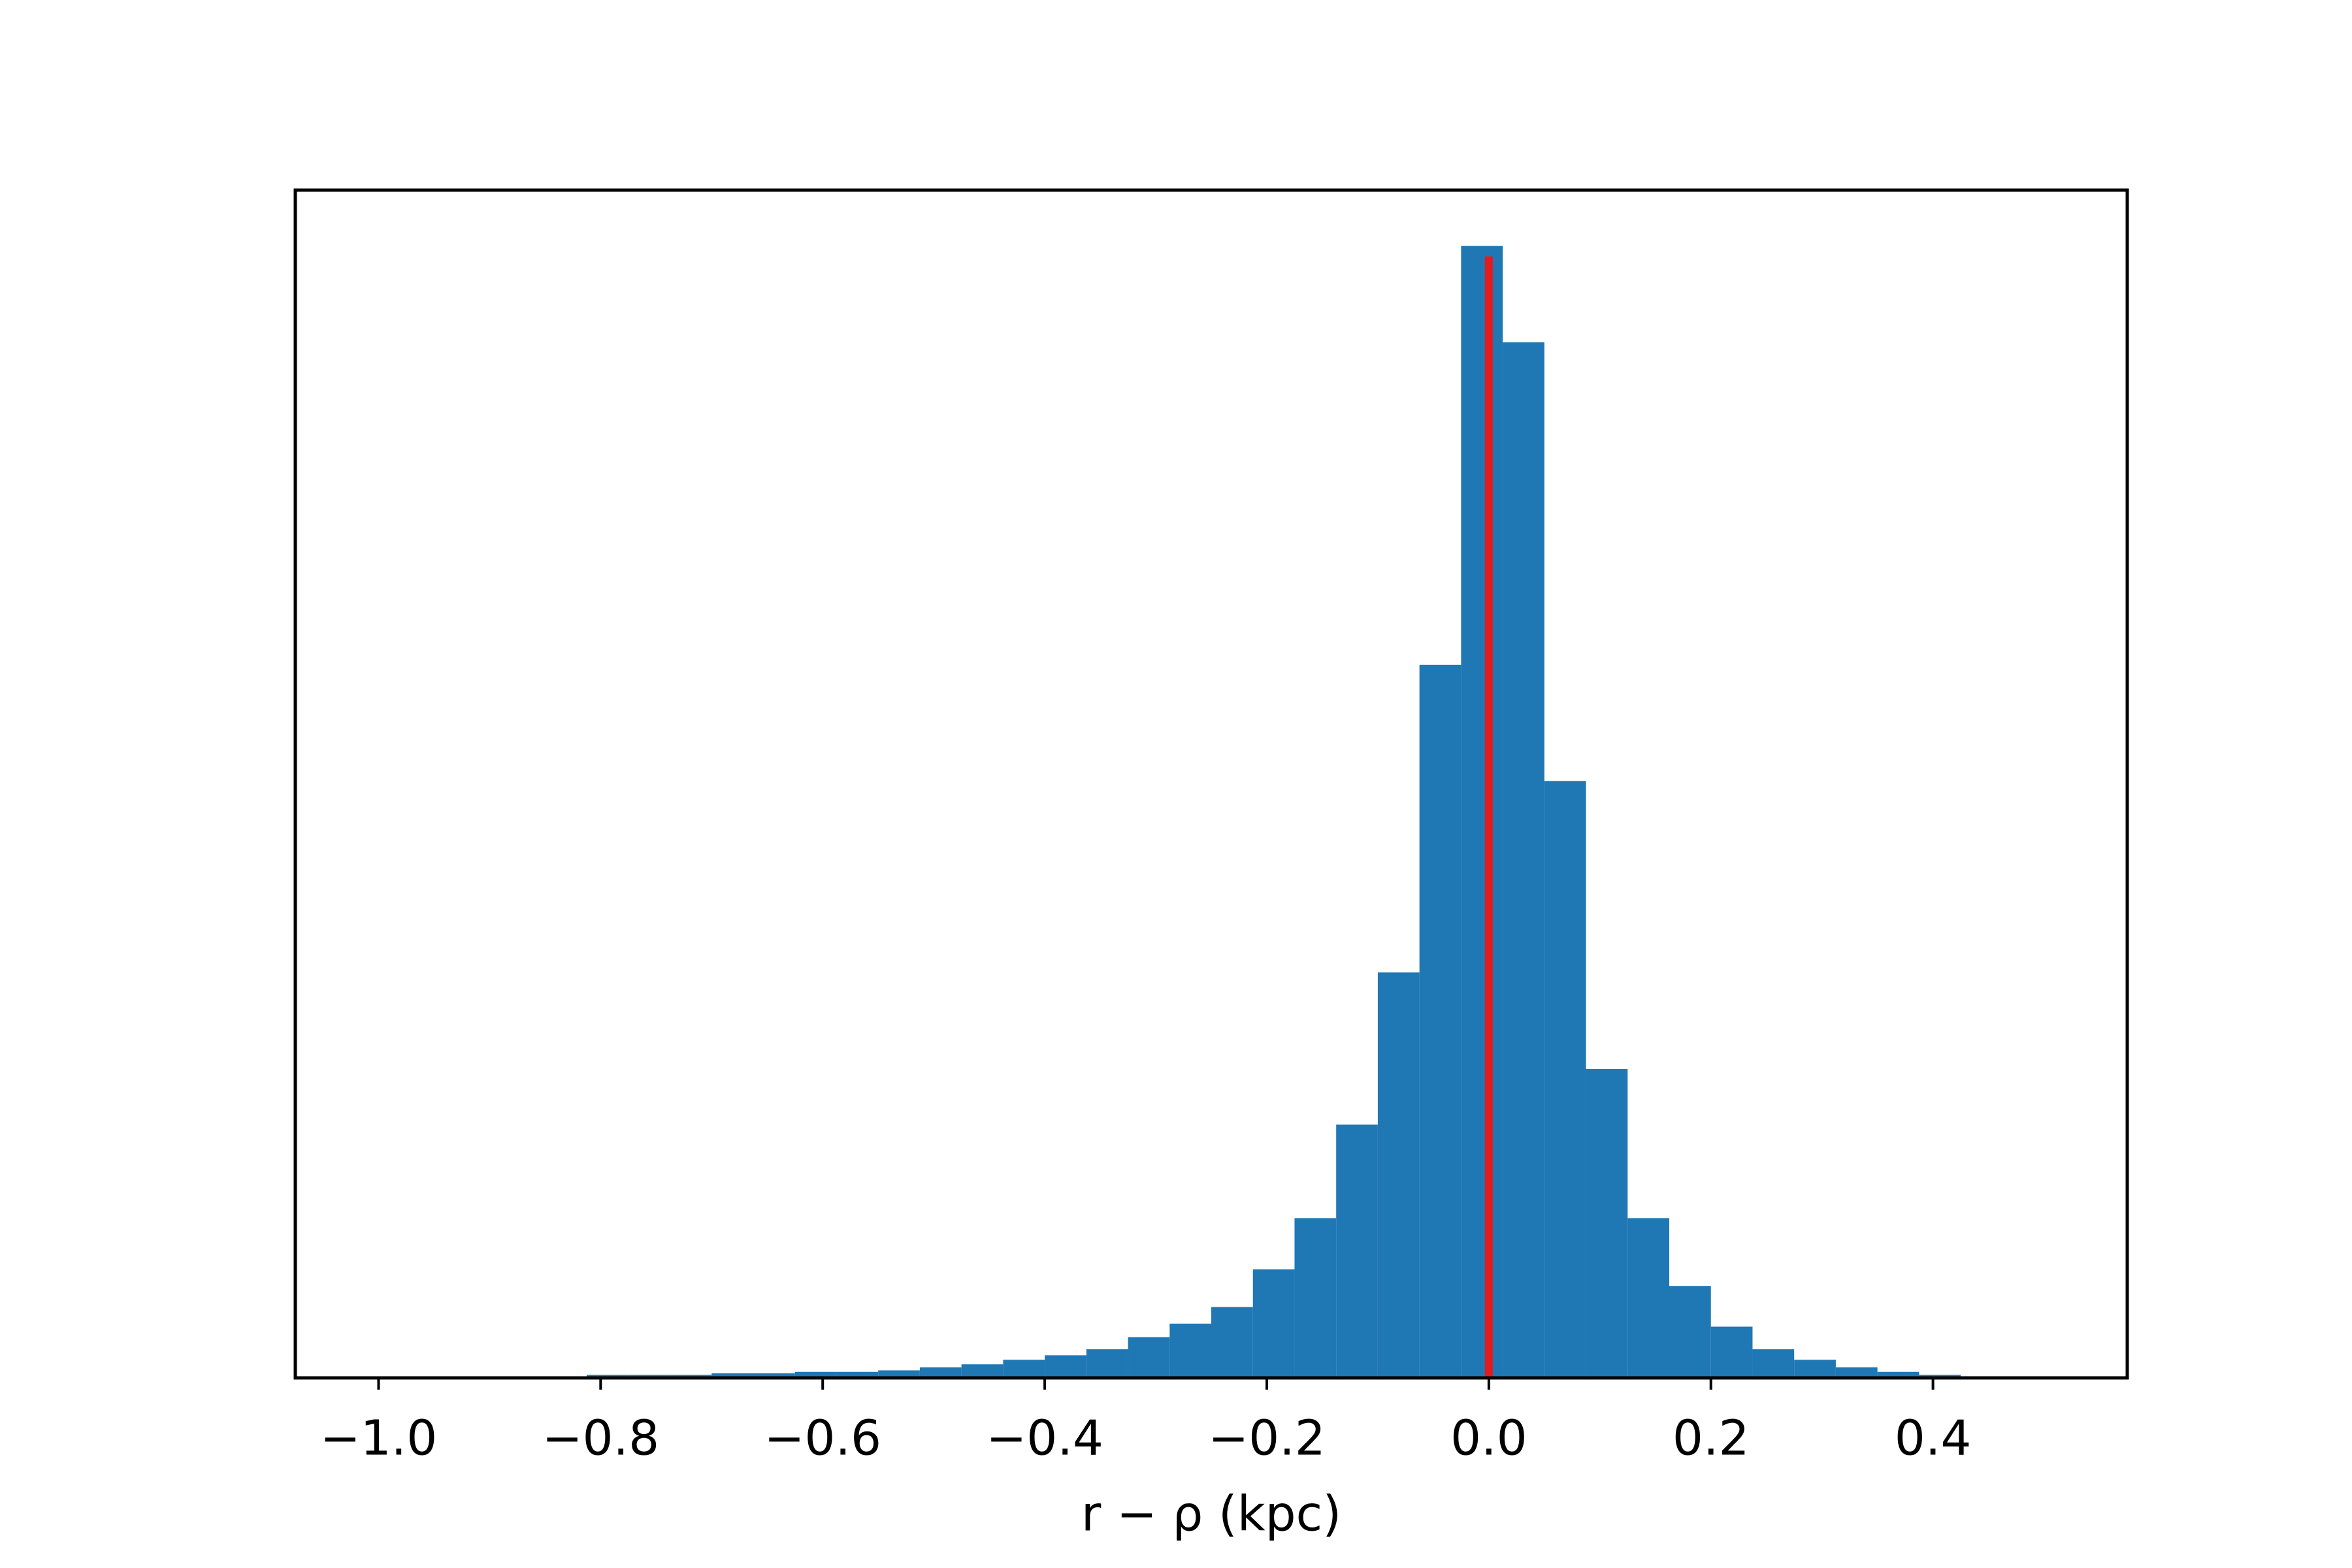 The width and height of the screenshot is (2352, 1568). What do you see at coordinates (1488, 1439) in the screenshot?
I see `x-tick-label: 0.0` at bounding box center [1488, 1439].